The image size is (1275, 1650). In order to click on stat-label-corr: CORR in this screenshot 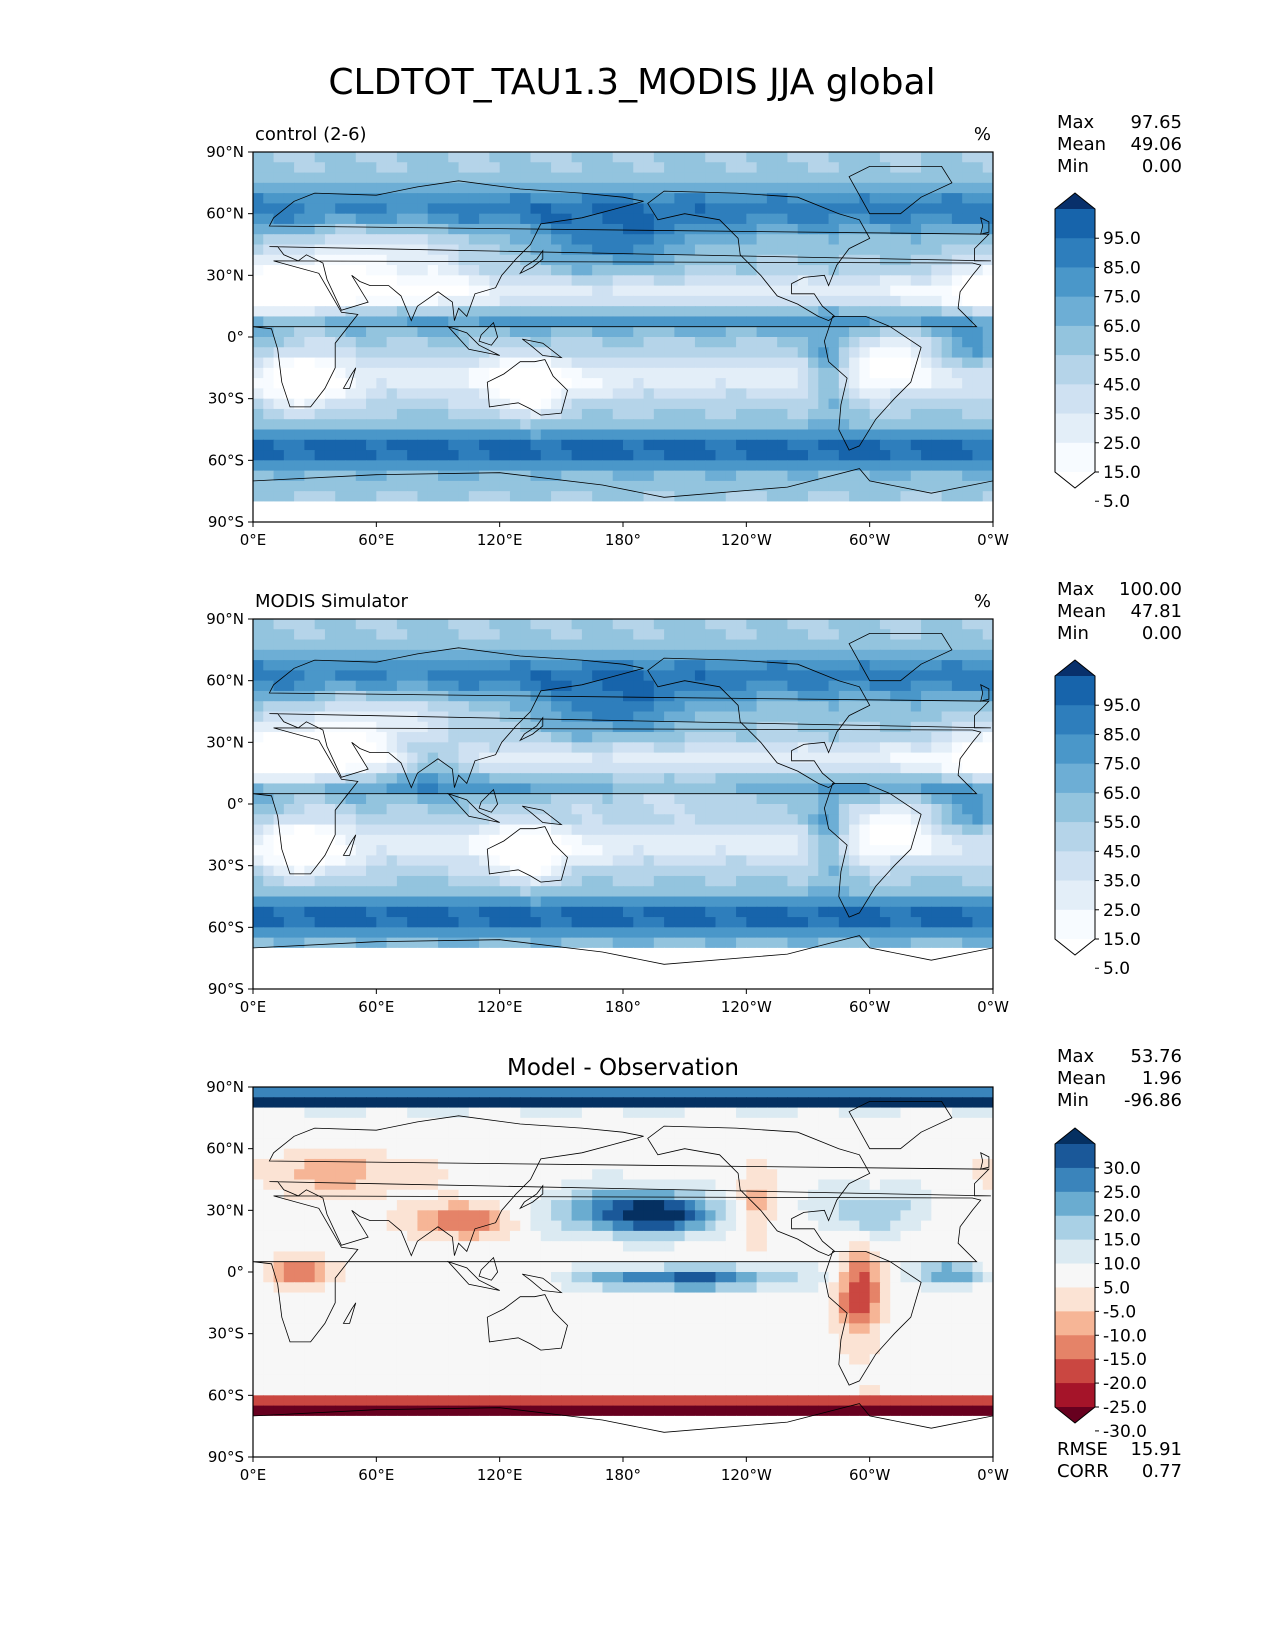, I will do `click(1083, 1471)`.